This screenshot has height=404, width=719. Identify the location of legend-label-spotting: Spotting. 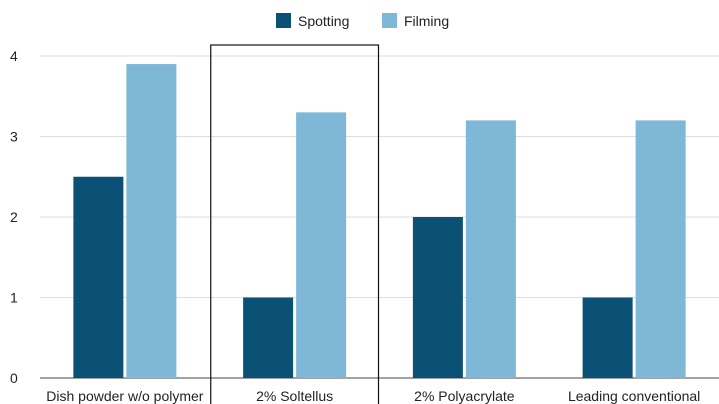
(323, 21).